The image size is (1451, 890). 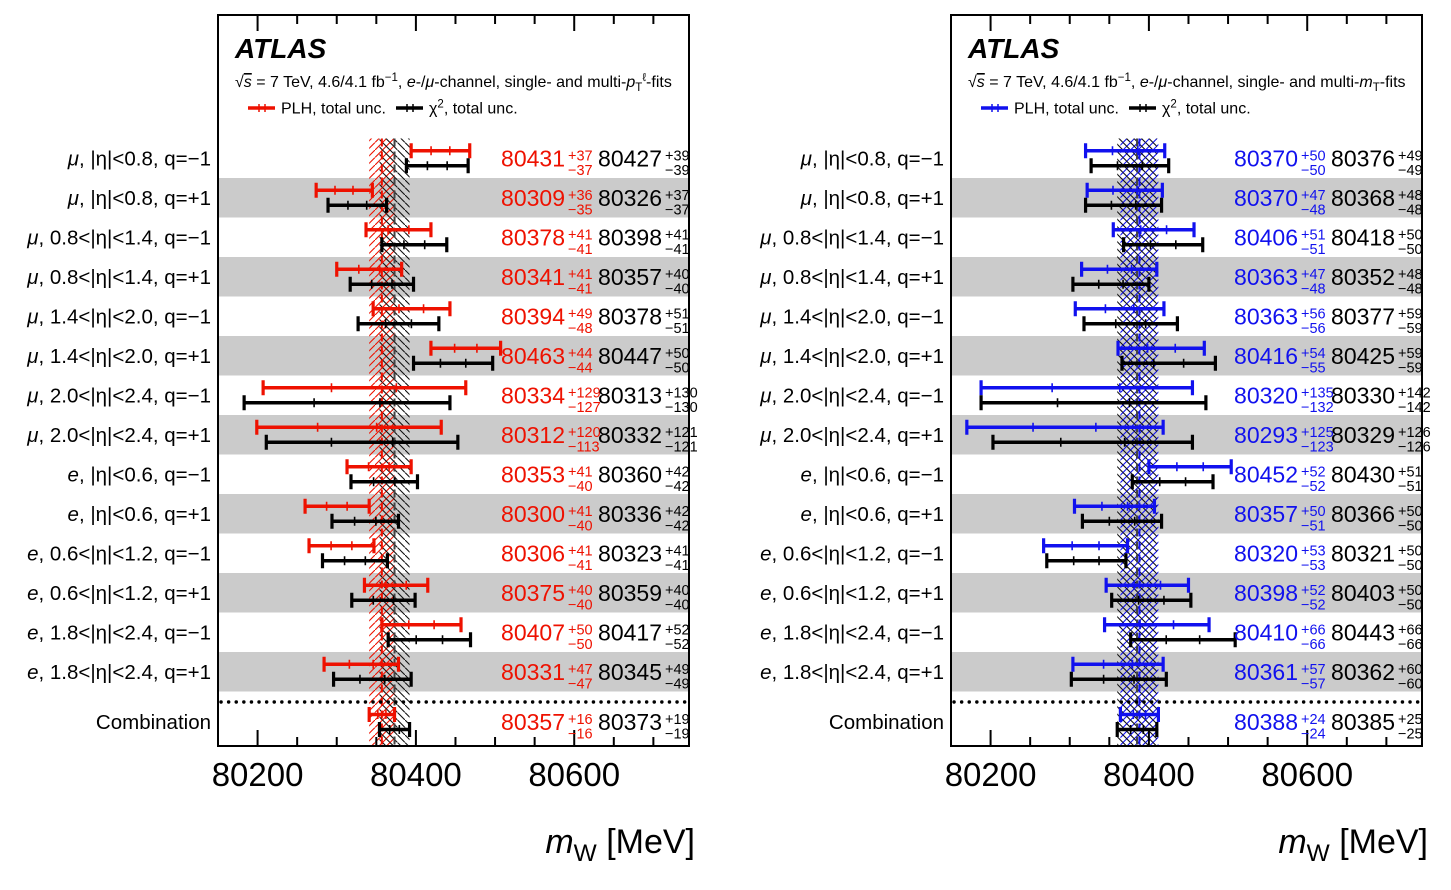 What do you see at coordinates (1126, 725) in the screenshot?
I see `row-combination: Combination 80388 +24−24 80385 +25−25` at bounding box center [1126, 725].